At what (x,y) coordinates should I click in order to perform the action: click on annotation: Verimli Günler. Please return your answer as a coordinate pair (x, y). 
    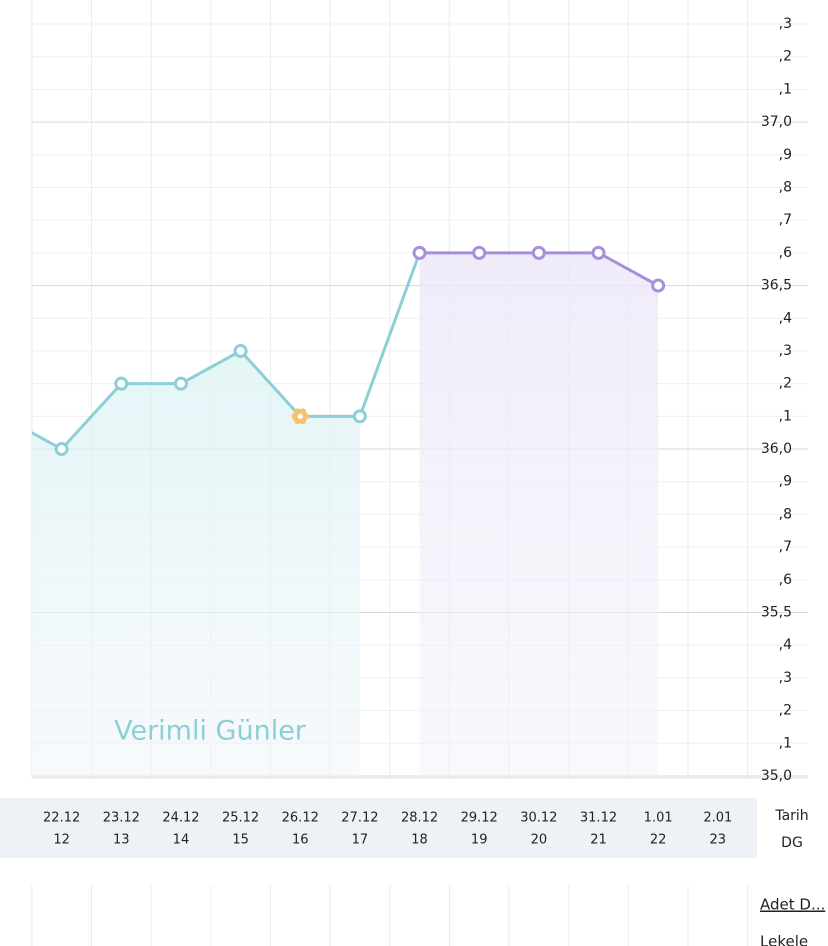
    Looking at the image, I should click on (210, 731).